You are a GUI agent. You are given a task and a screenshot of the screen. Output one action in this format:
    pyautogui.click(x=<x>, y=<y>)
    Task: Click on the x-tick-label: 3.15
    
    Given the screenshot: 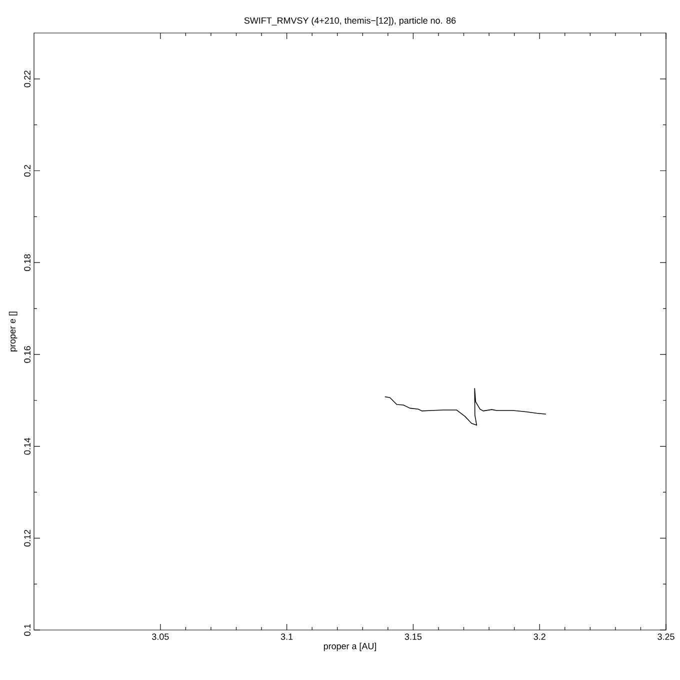 What is the action you would take?
    pyautogui.click(x=413, y=637)
    